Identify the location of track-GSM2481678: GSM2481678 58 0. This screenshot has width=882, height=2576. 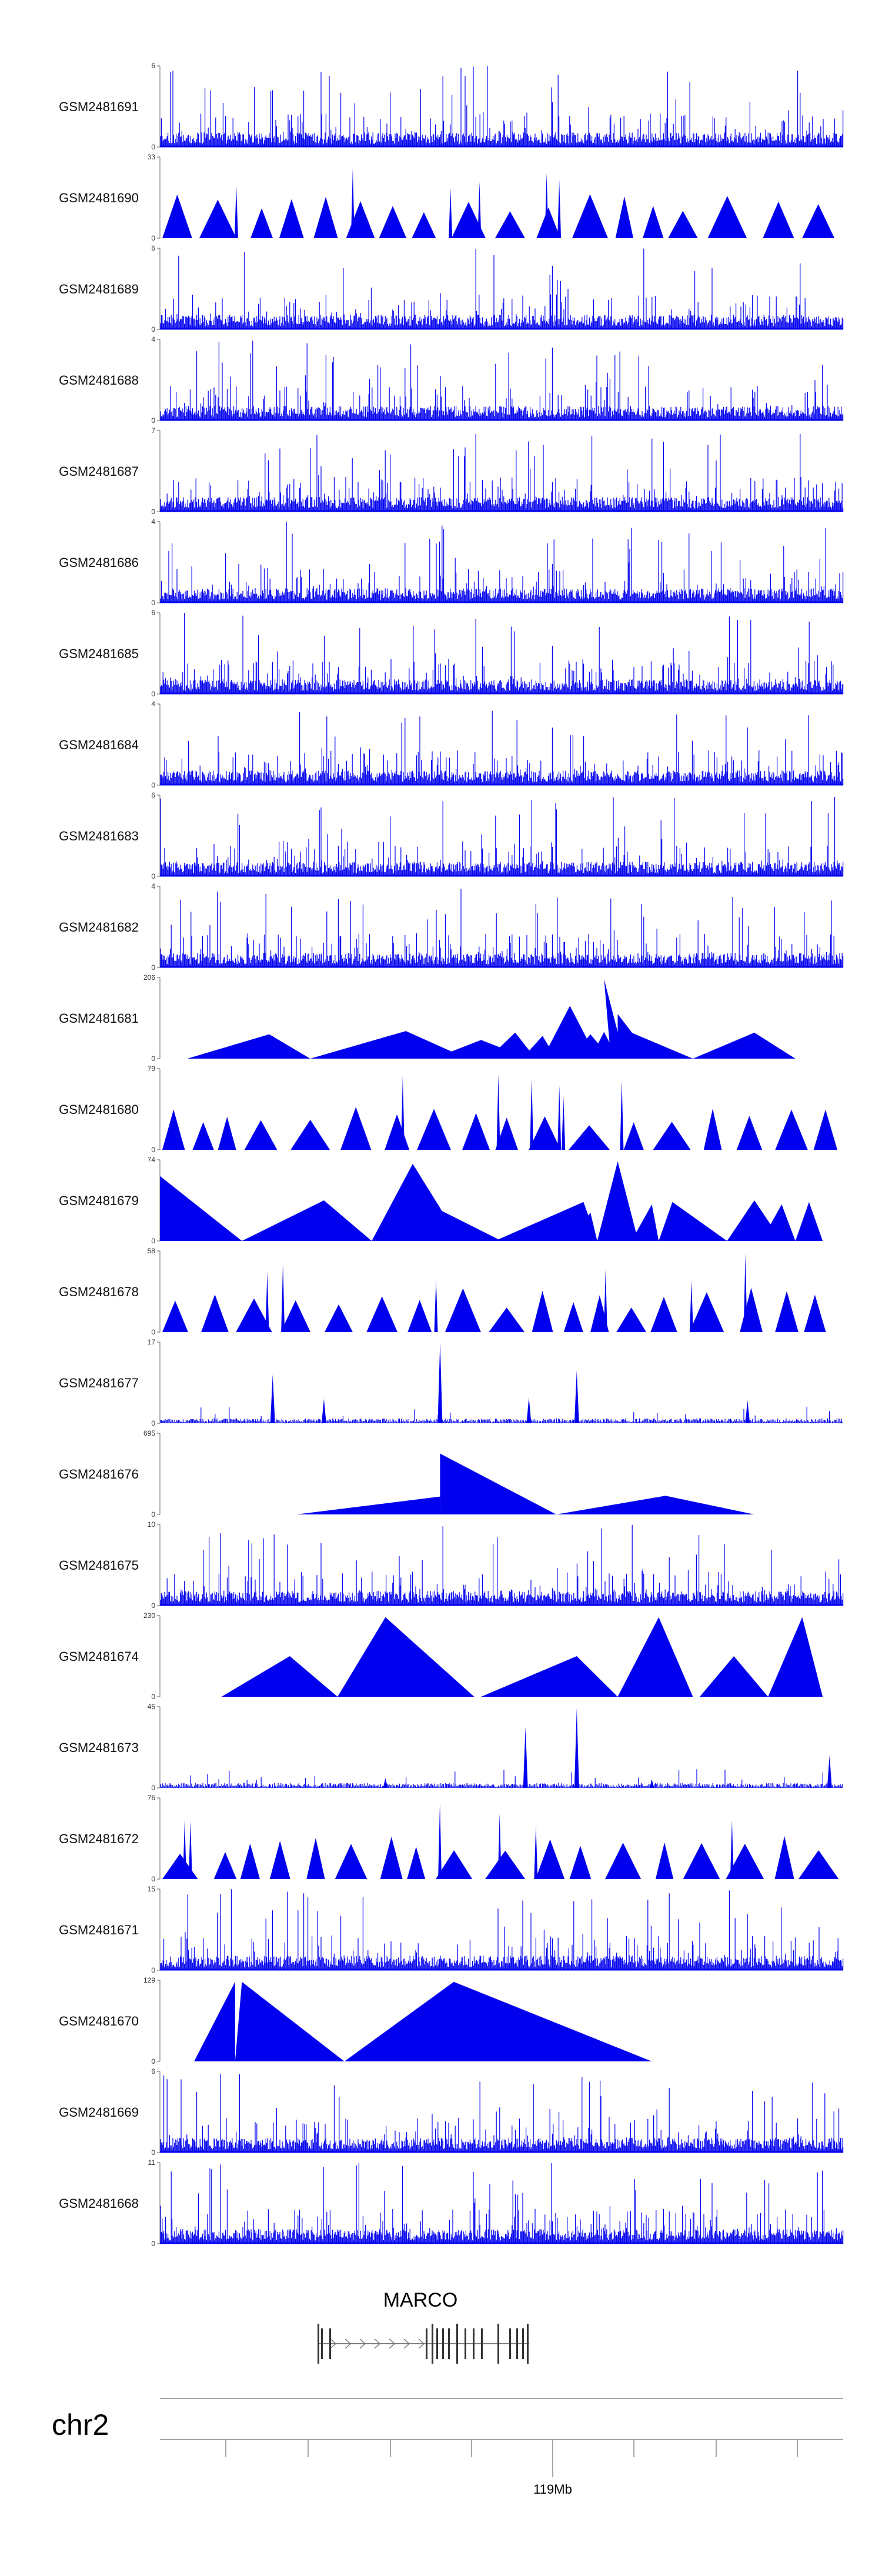
(442, 1291).